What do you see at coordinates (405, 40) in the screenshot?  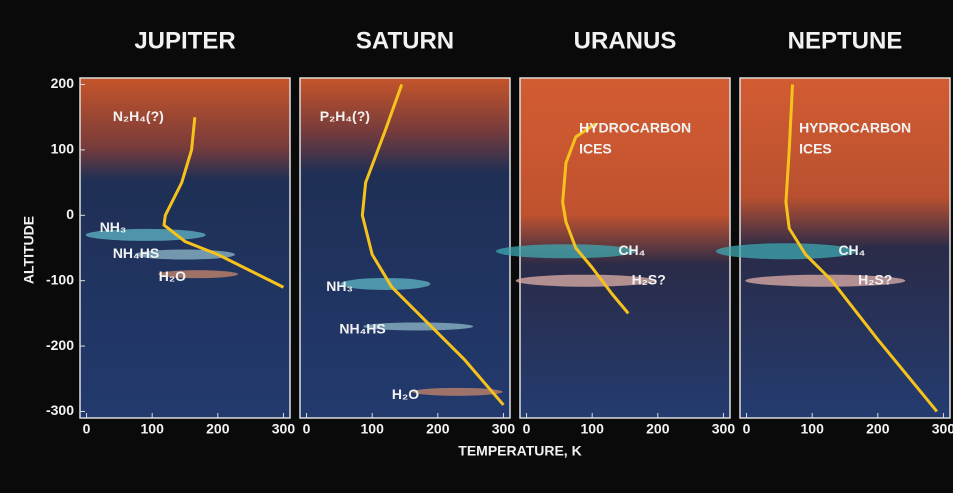 I see `panel-title: SATURN` at bounding box center [405, 40].